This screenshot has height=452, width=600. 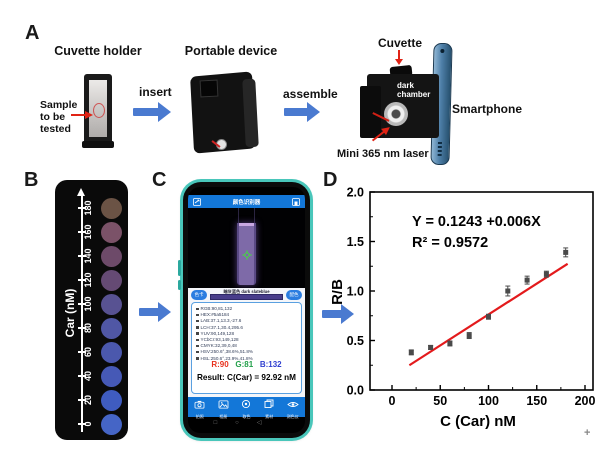 What do you see at coordinates (270, 364) in the screenshot?
I see `b-value: B:132` at bounding box center [270, 364].